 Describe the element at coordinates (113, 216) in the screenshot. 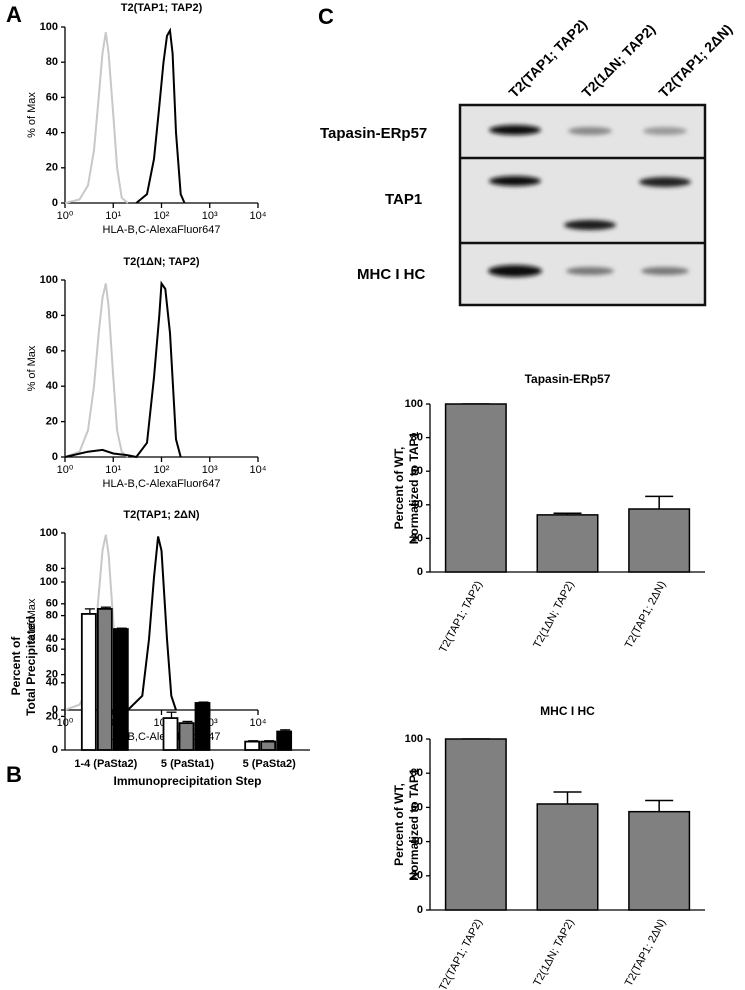

I see `x-tick-label: 10¹` at that location.